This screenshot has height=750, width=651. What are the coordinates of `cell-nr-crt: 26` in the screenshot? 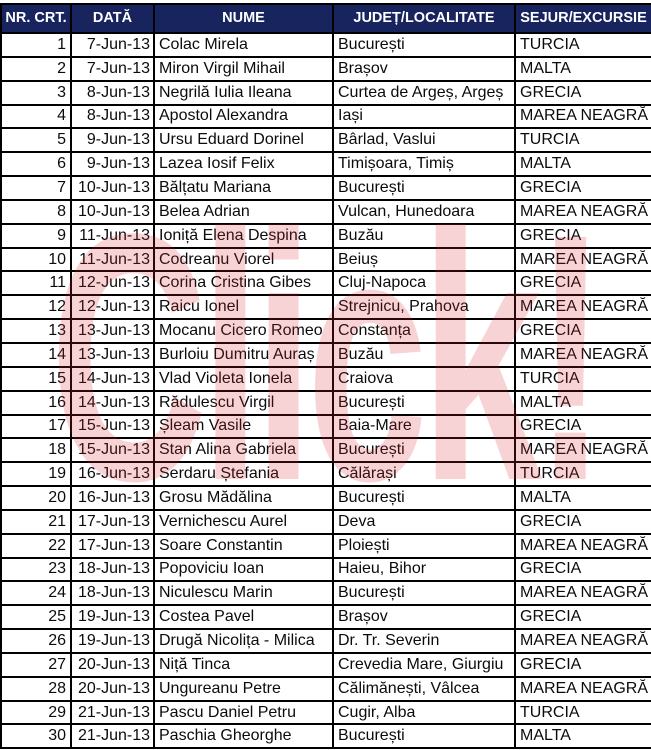 It's located at (36, 641).